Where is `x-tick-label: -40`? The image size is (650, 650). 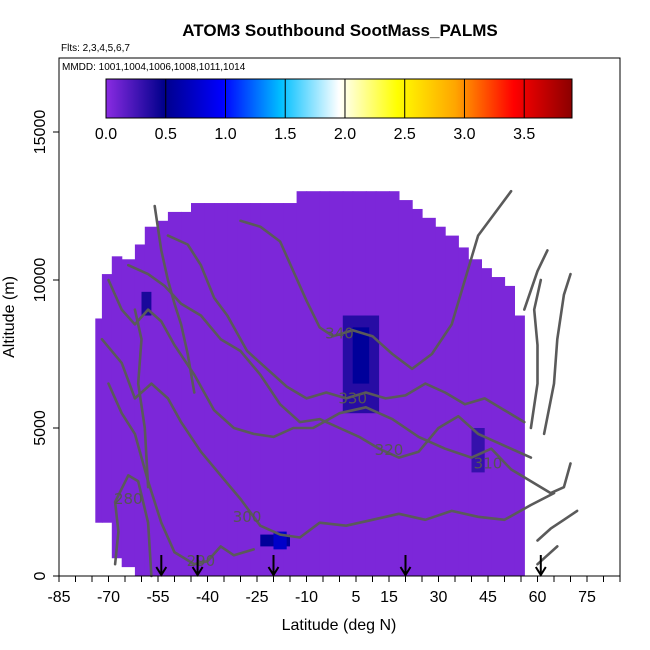
x-tick-label: -40 is located at coordinates (207, 597).